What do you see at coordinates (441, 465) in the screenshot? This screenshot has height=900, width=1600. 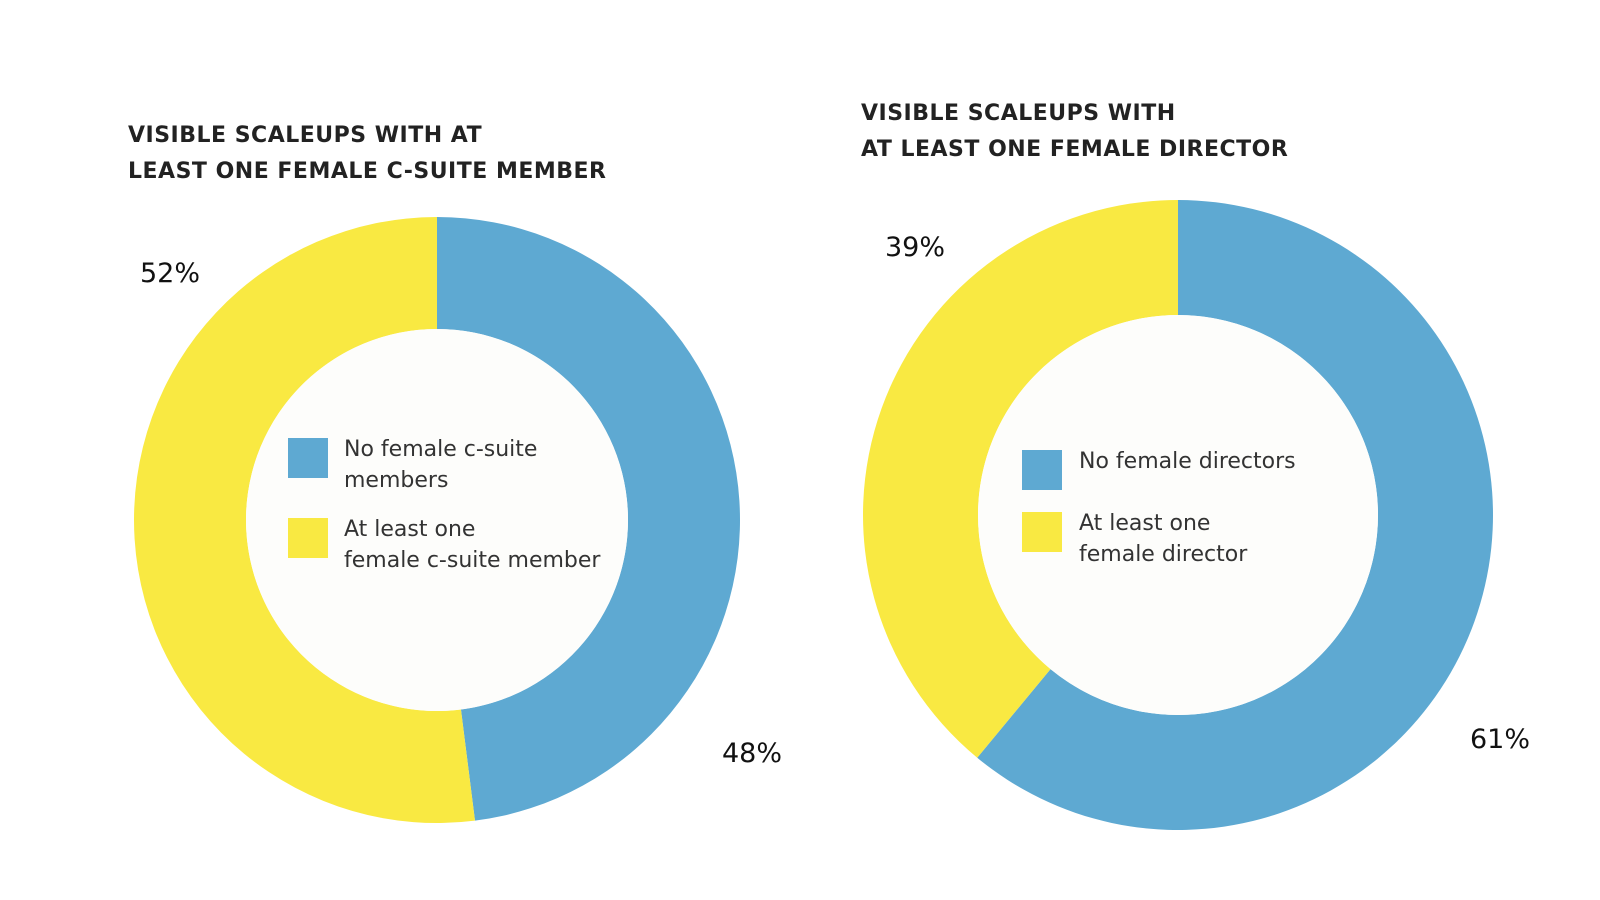 I see `legend-label: No female c-suite members` at bounding box center [441, 465].